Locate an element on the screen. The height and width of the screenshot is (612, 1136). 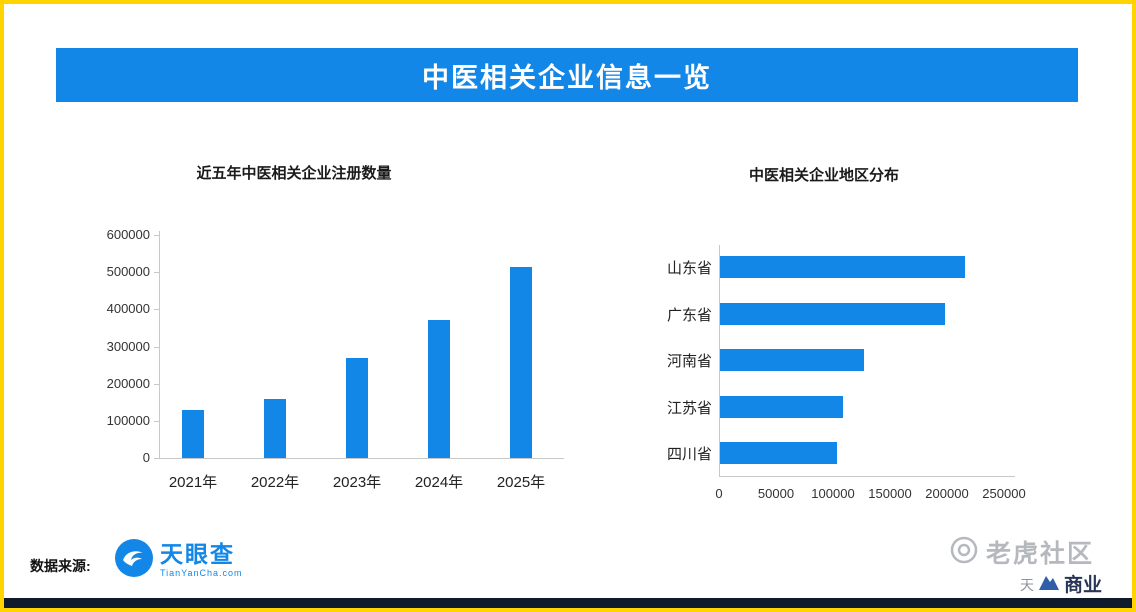
left-chart-category-label: 2021年 is located at coordinates (193, 482).